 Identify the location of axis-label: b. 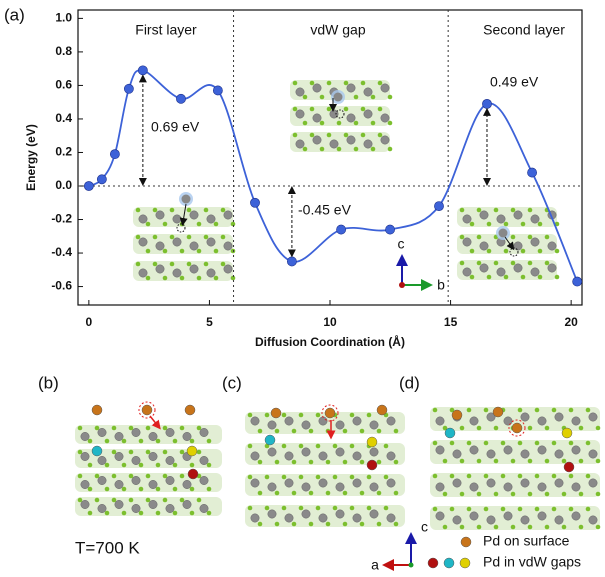
(441, 285).